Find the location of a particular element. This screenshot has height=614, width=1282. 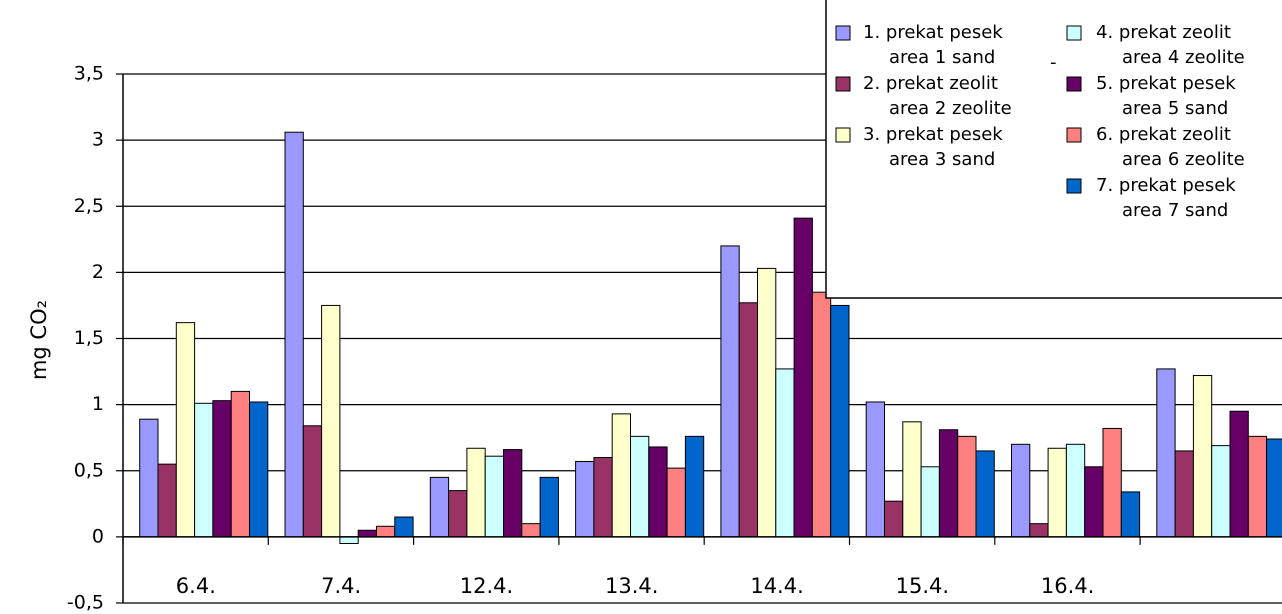

legend-label: 5. prekat pesek is located at coordinates (1166, 83).